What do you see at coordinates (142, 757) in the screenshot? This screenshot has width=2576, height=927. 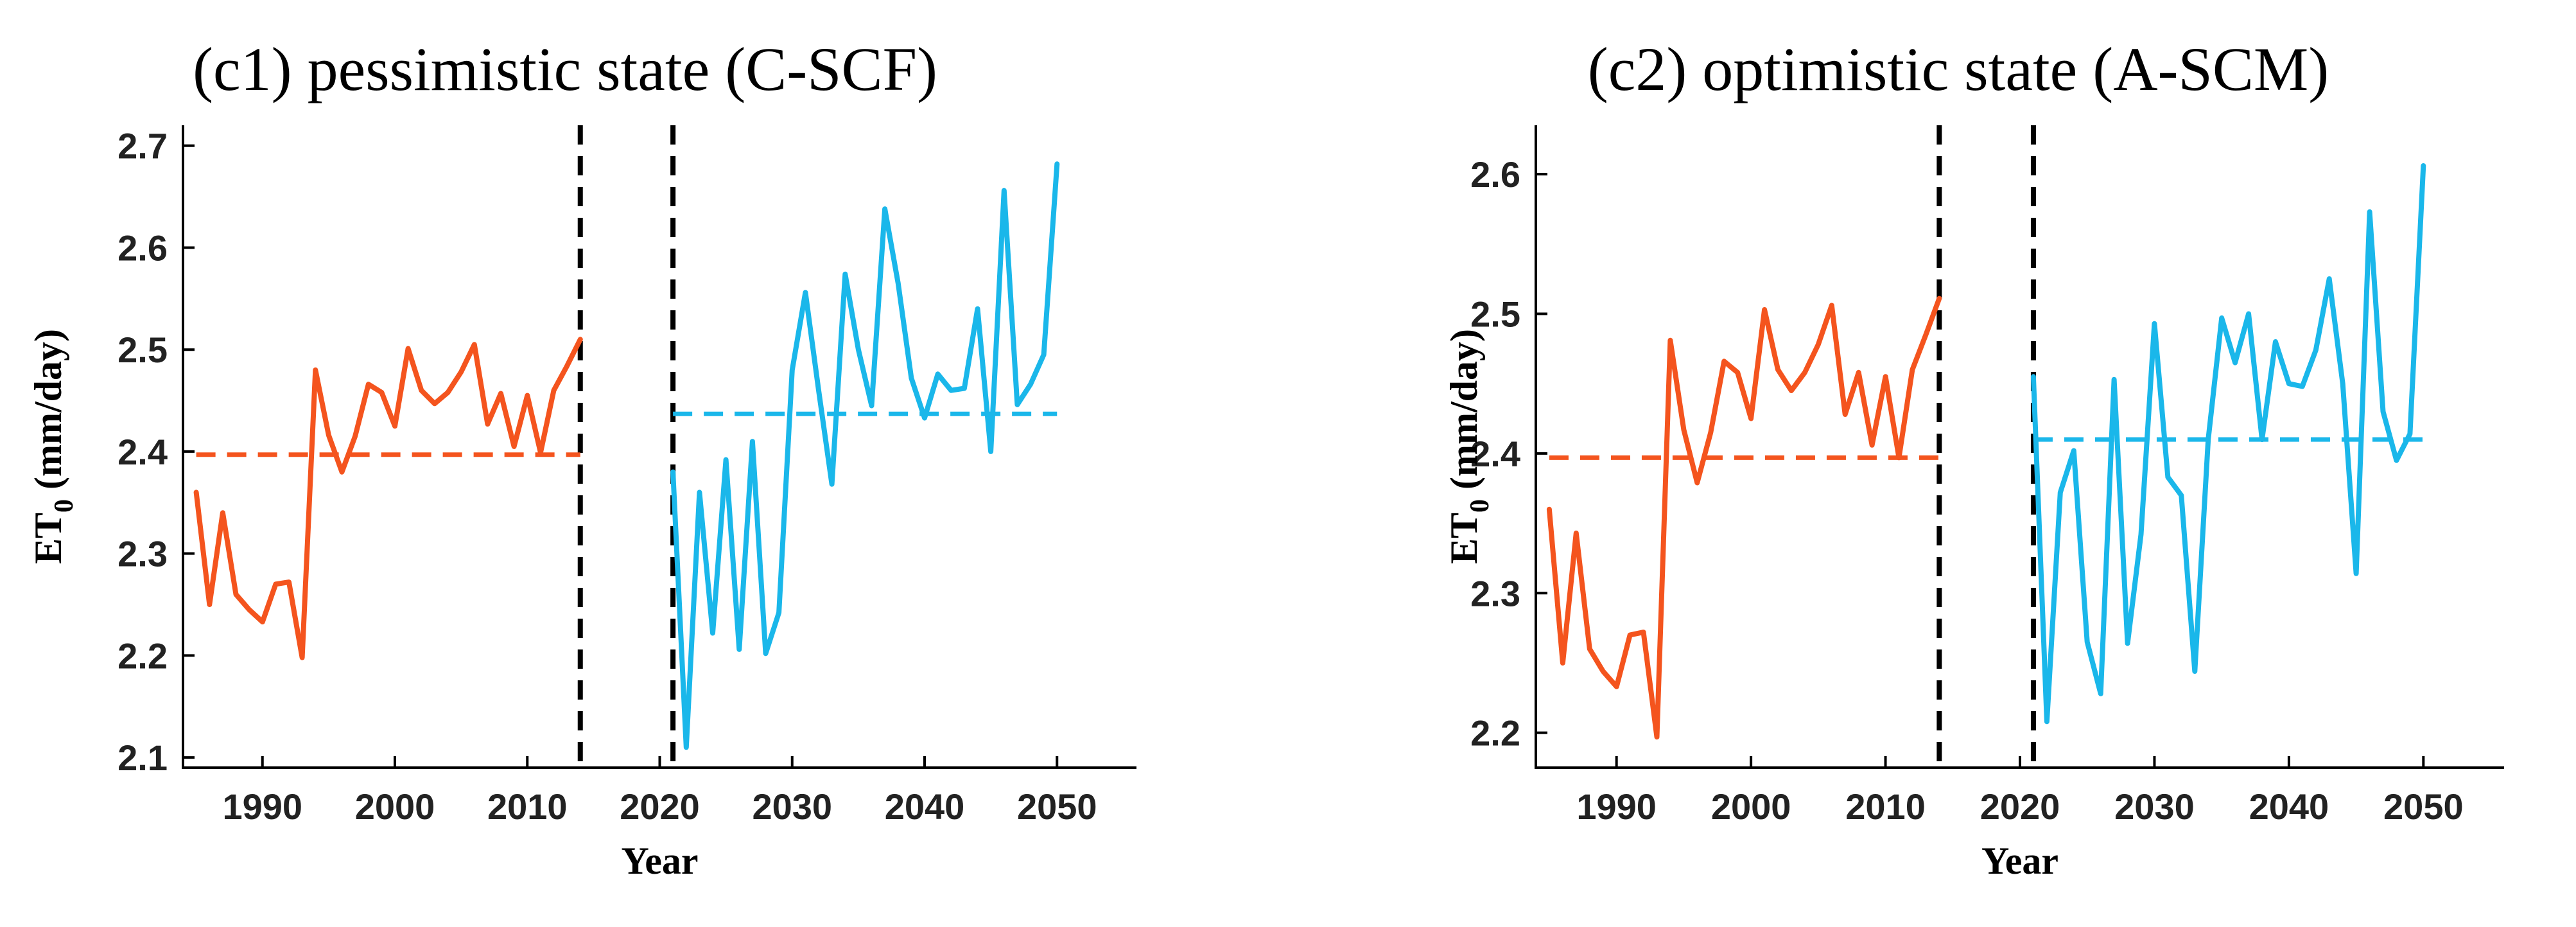 I see `y-tick-label: 2.1` at bounding box center [142, 757].